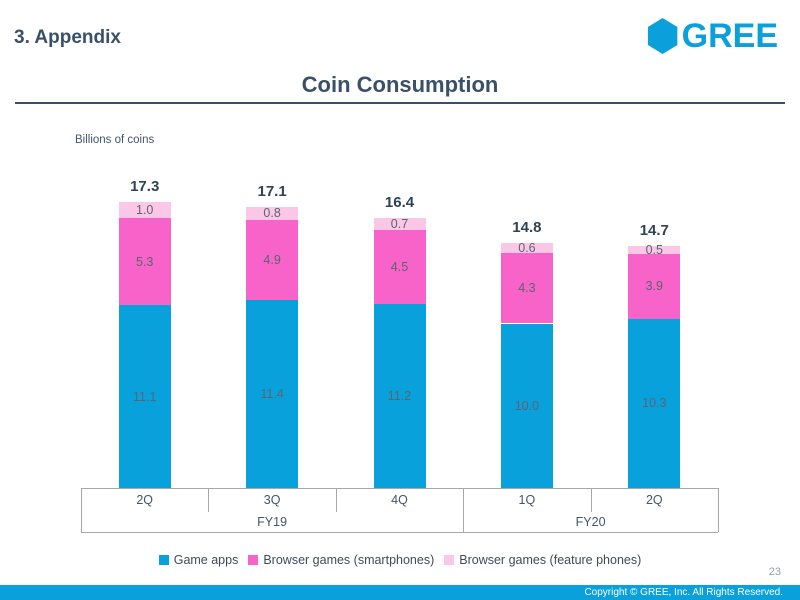 The height and width of the screenshot is (600, 800). Describe the element at coordinates (654, 231) in the screenshot. I see `bar-total-label: 14.7` at that location.